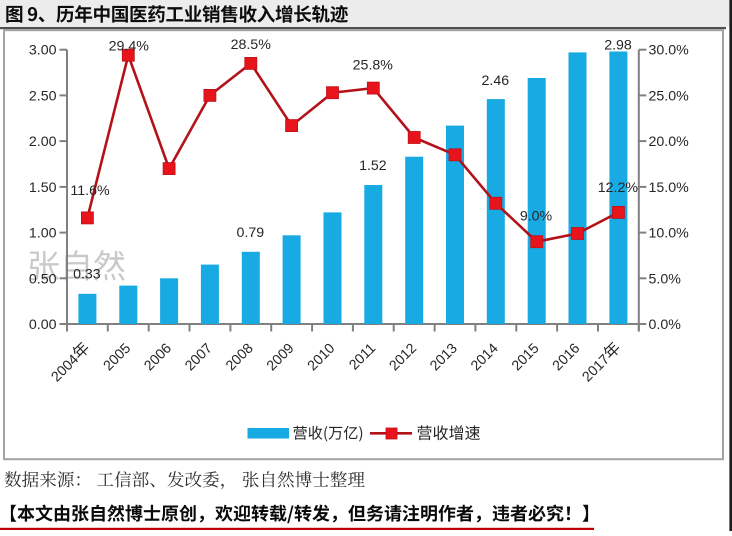 The image size is (732, 536). I want to click on svg-text: 2.00, so click(43, 142).